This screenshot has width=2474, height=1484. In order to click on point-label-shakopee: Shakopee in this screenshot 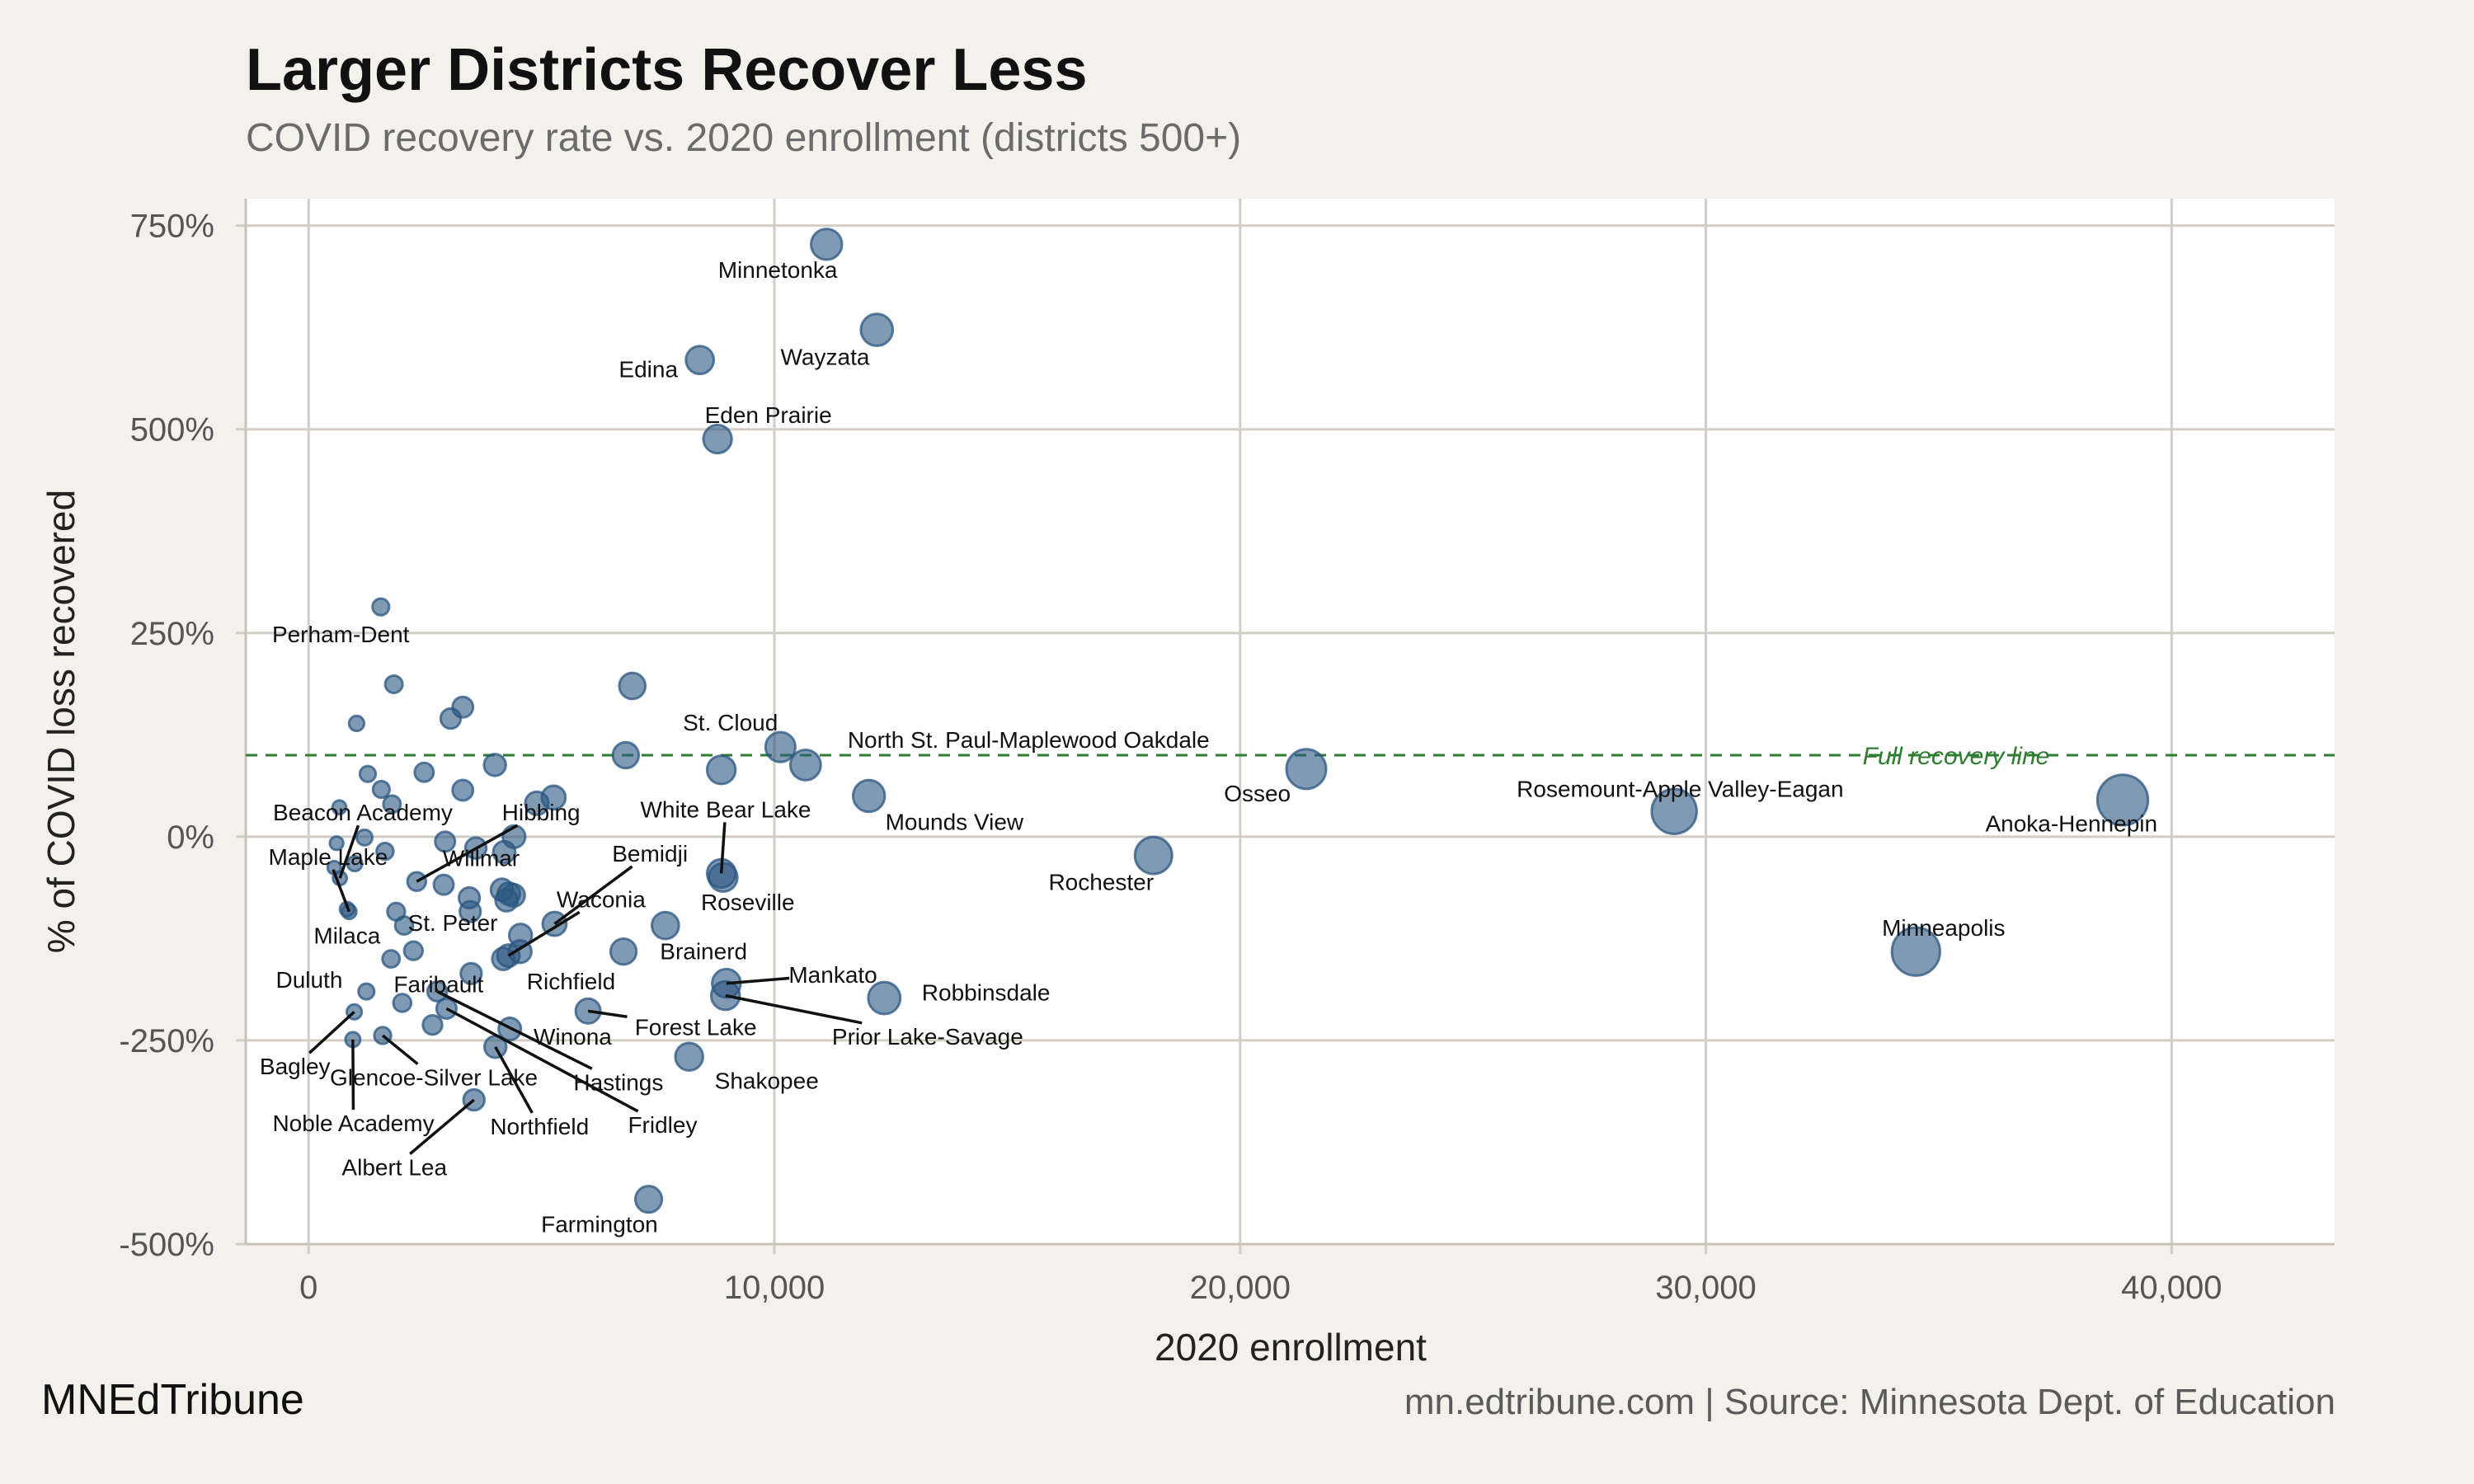, I will do `click(767, 1080)`.